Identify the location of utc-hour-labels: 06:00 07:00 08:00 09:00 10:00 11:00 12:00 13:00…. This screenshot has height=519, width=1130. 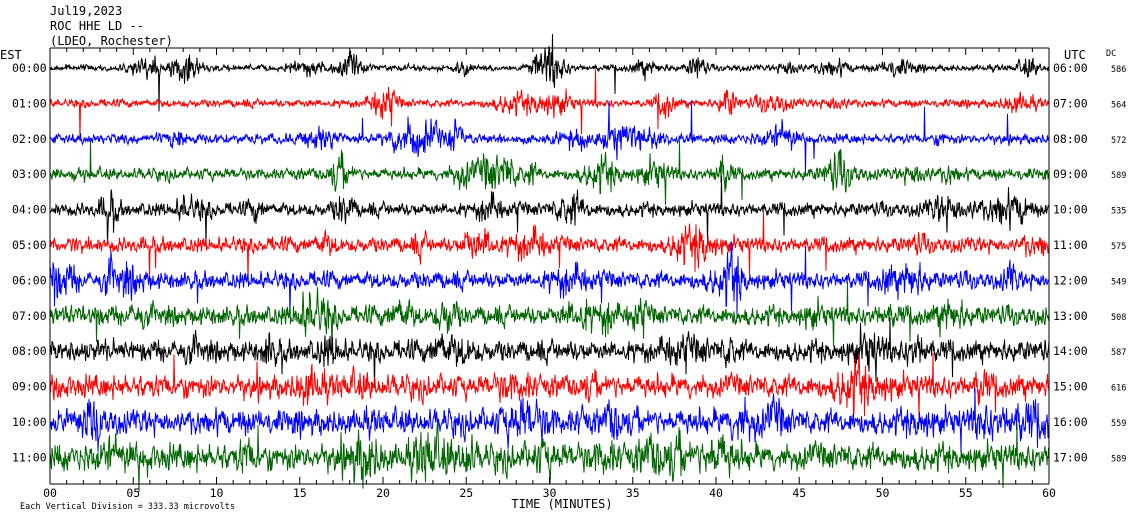
(1070, 262).